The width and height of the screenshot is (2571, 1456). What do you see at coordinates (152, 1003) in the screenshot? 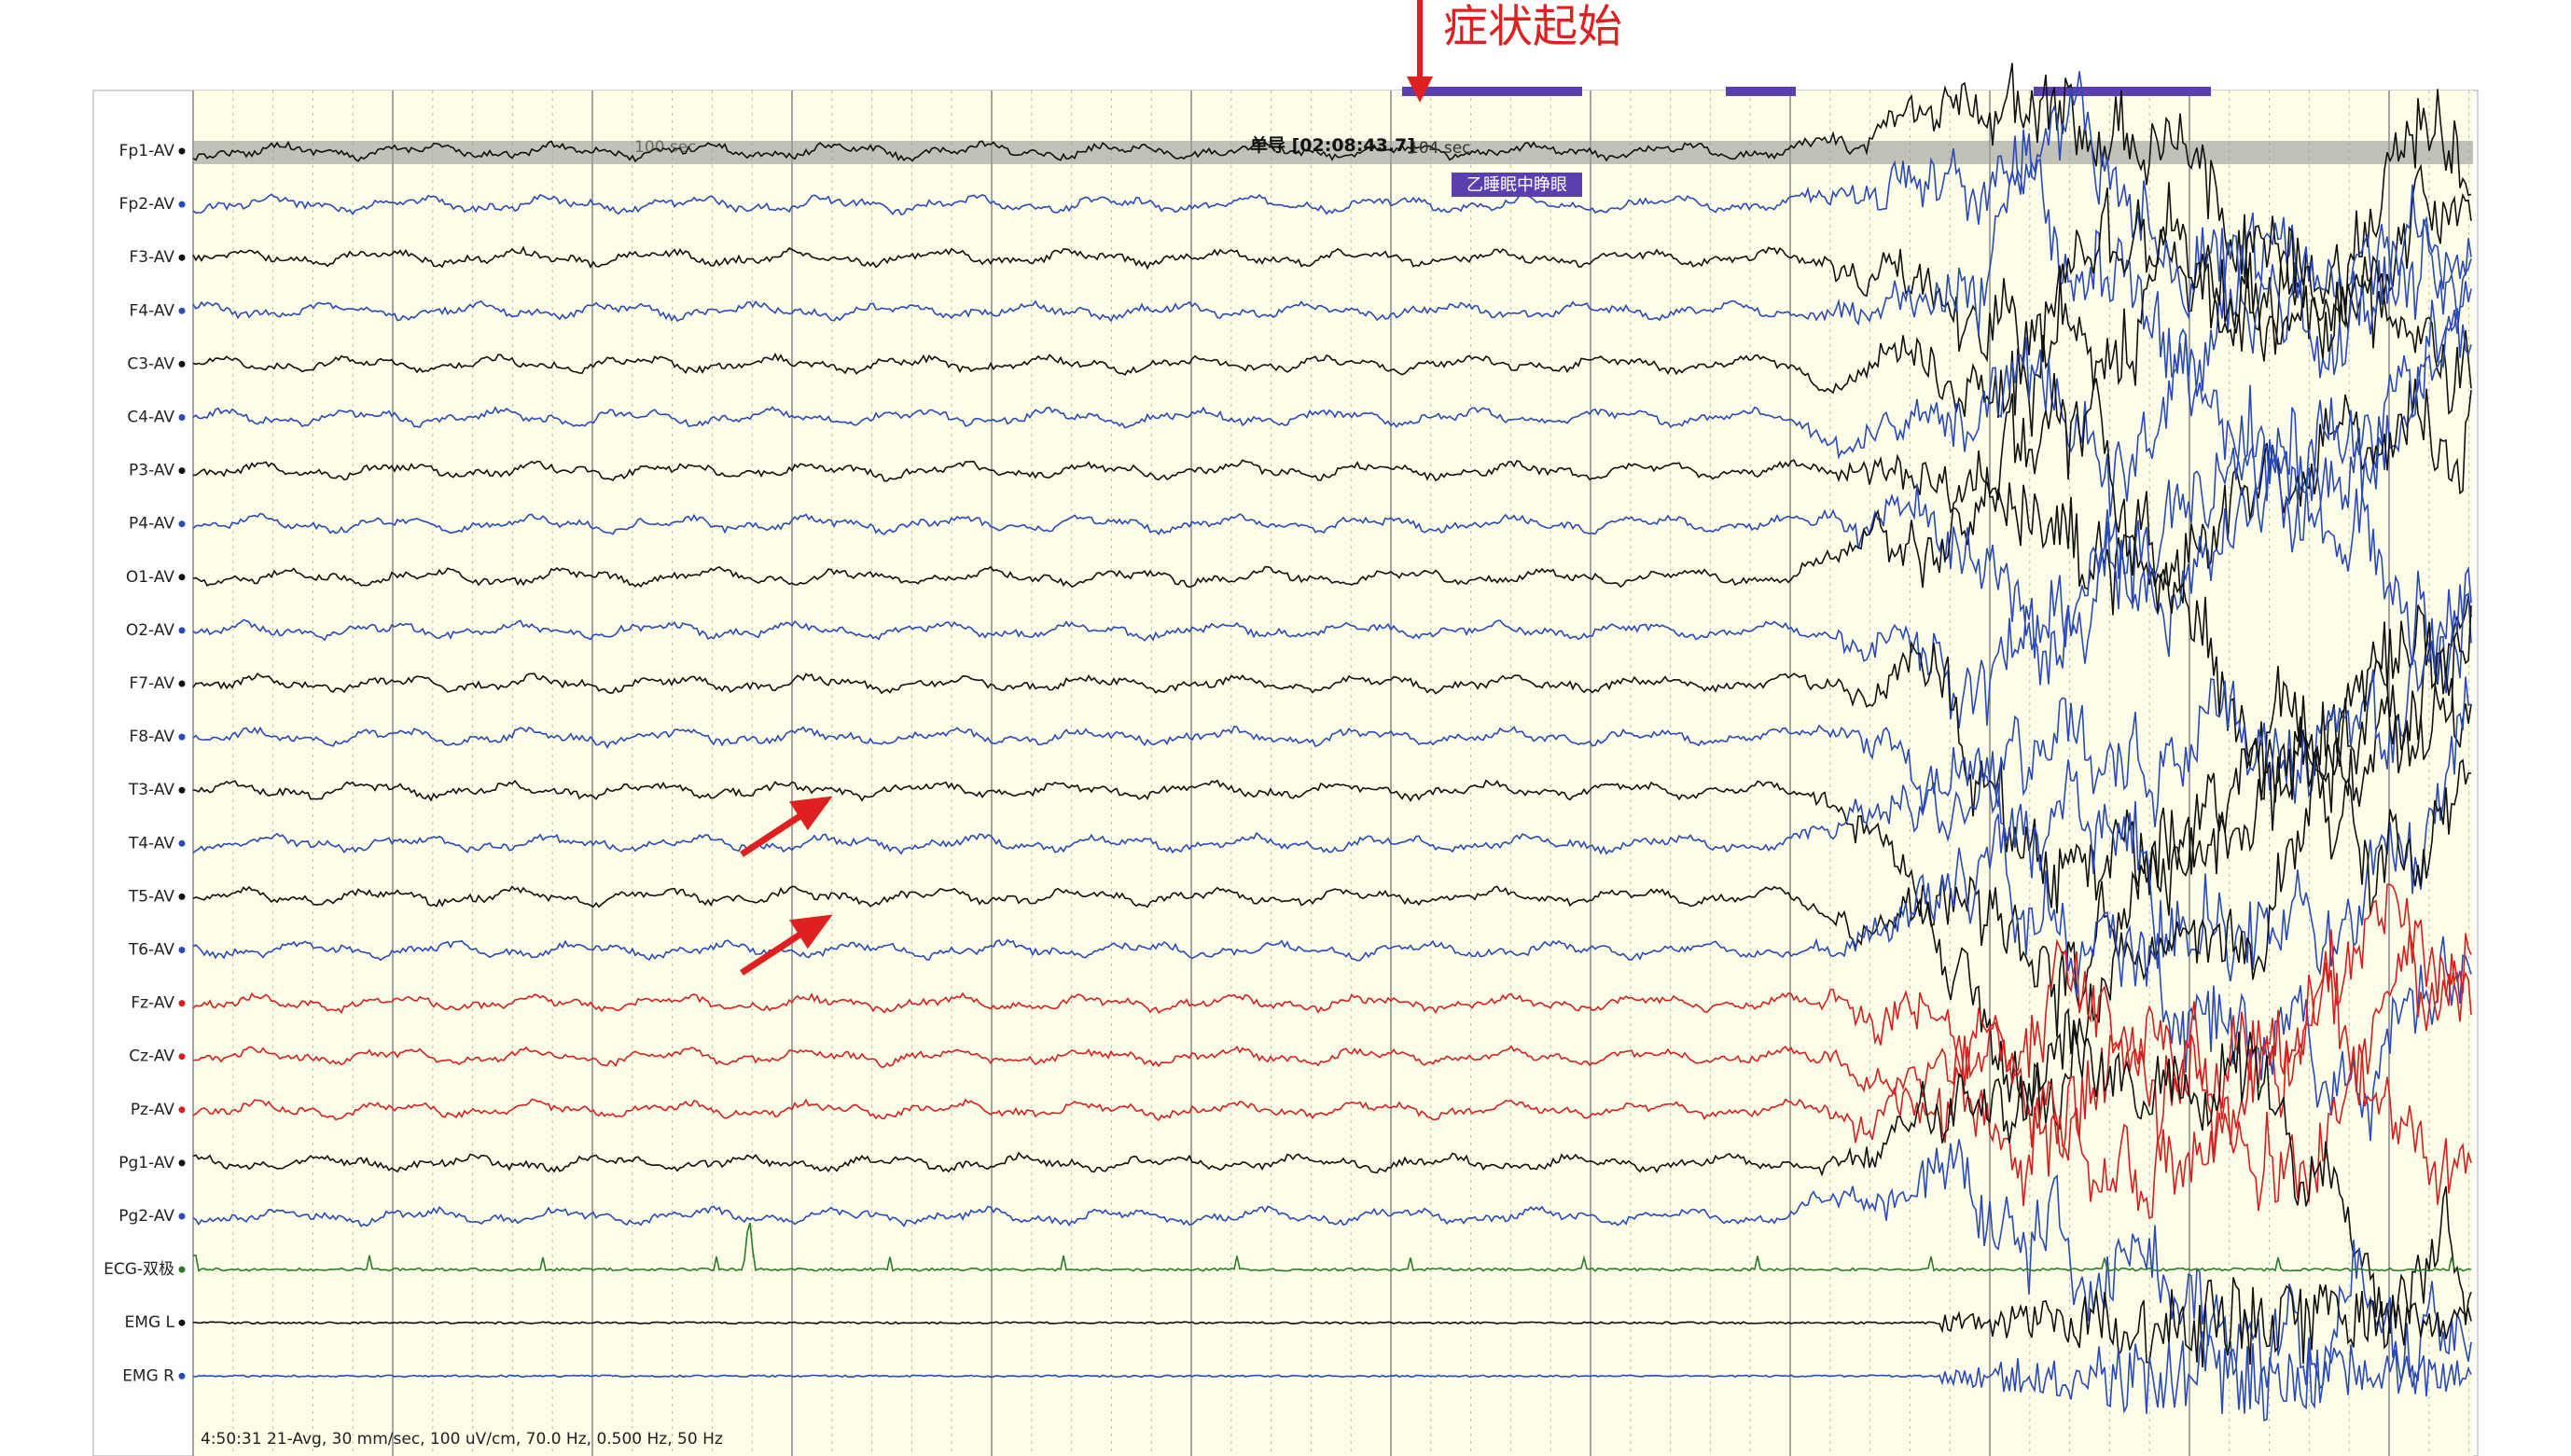
I see `channel-label: Fz-AV` at bounding box center [152, 1003].